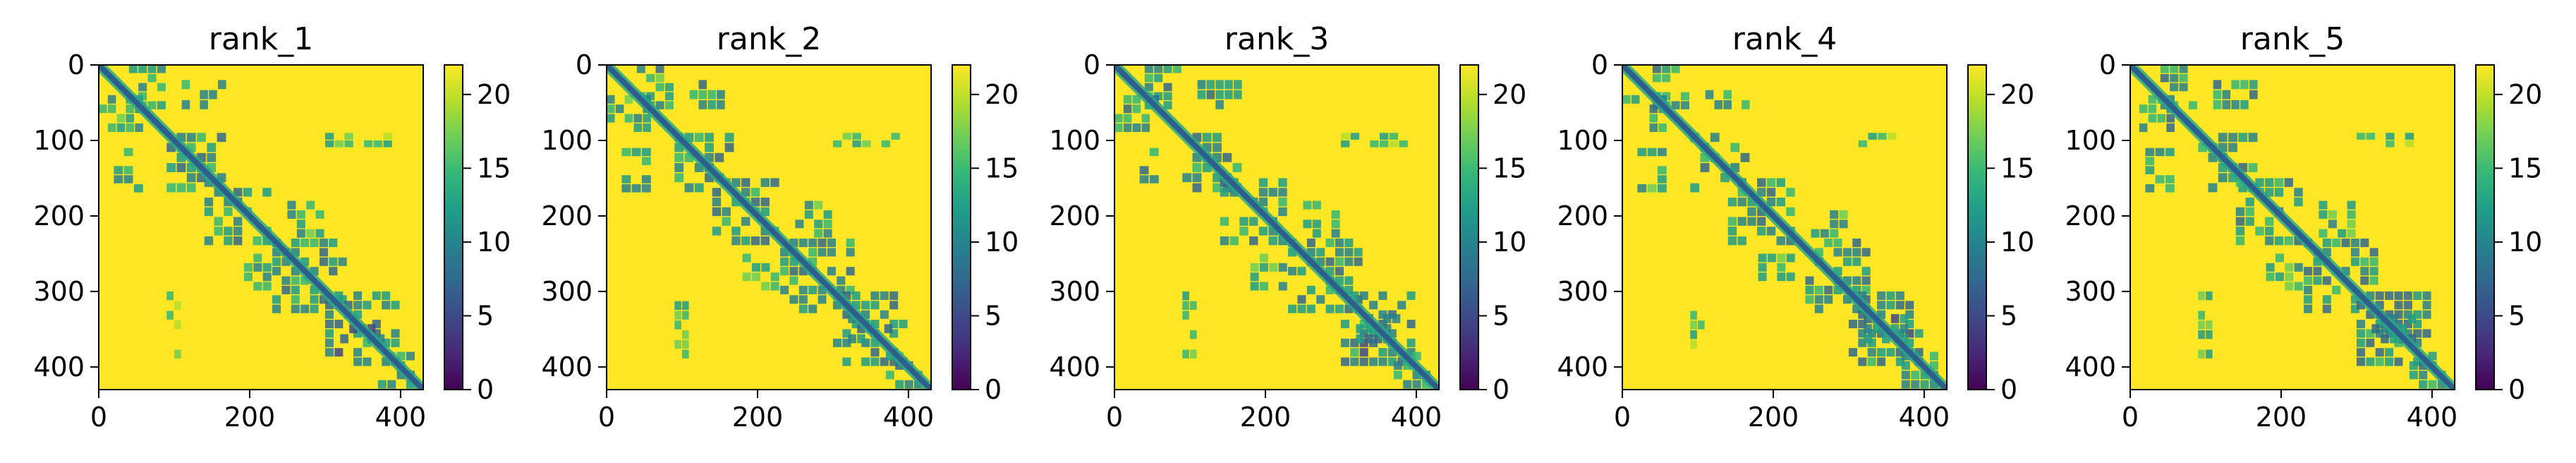  Describe the element at coordinates (1785, 39) in the screenshot. I see `chart-title: rank_4` at that location.